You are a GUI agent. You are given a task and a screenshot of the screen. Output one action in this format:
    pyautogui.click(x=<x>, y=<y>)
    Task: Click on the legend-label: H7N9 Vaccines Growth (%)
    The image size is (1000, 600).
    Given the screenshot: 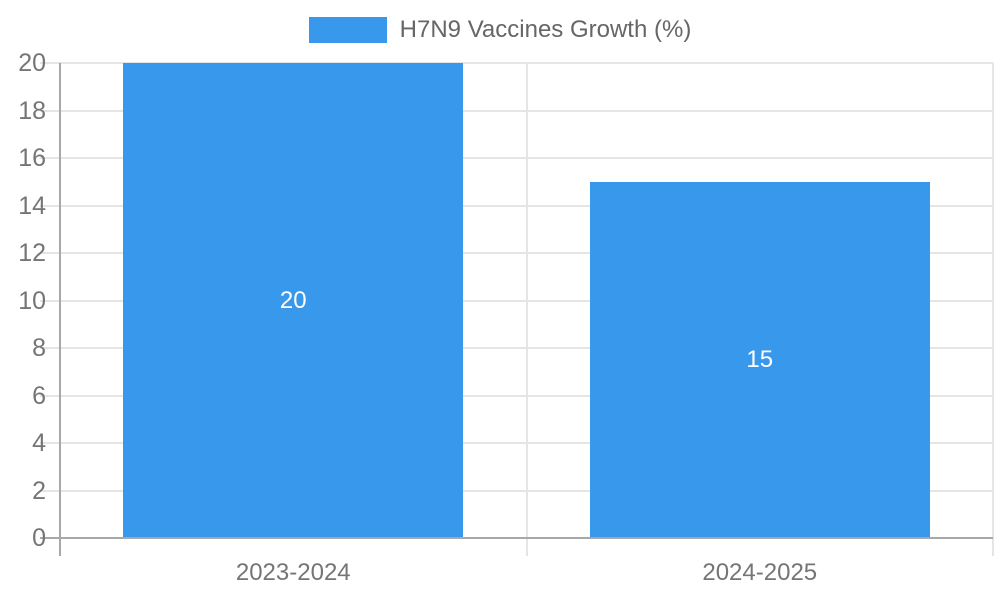 What is the action you would take?
    pyautogui.click(x=545, y=29)
    